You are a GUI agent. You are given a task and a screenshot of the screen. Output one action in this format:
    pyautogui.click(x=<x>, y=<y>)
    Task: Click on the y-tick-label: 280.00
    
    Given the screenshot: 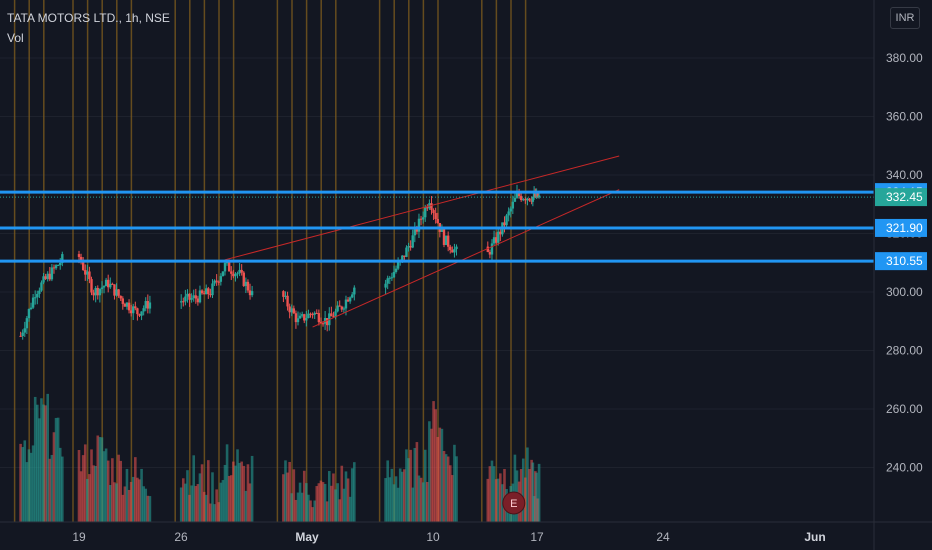 What is the action you would take?
    pyautogui.click(x=904, y=351)
    